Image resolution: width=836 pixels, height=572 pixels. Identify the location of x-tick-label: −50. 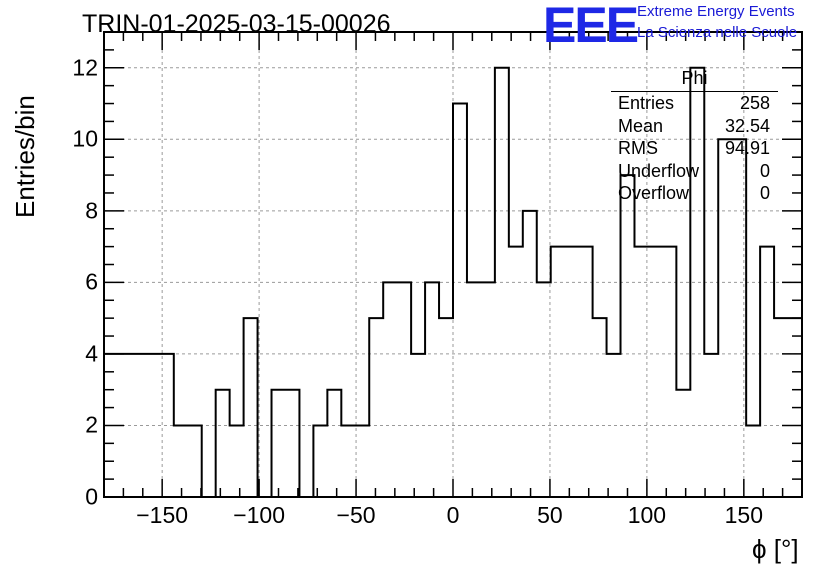
(356, 515).